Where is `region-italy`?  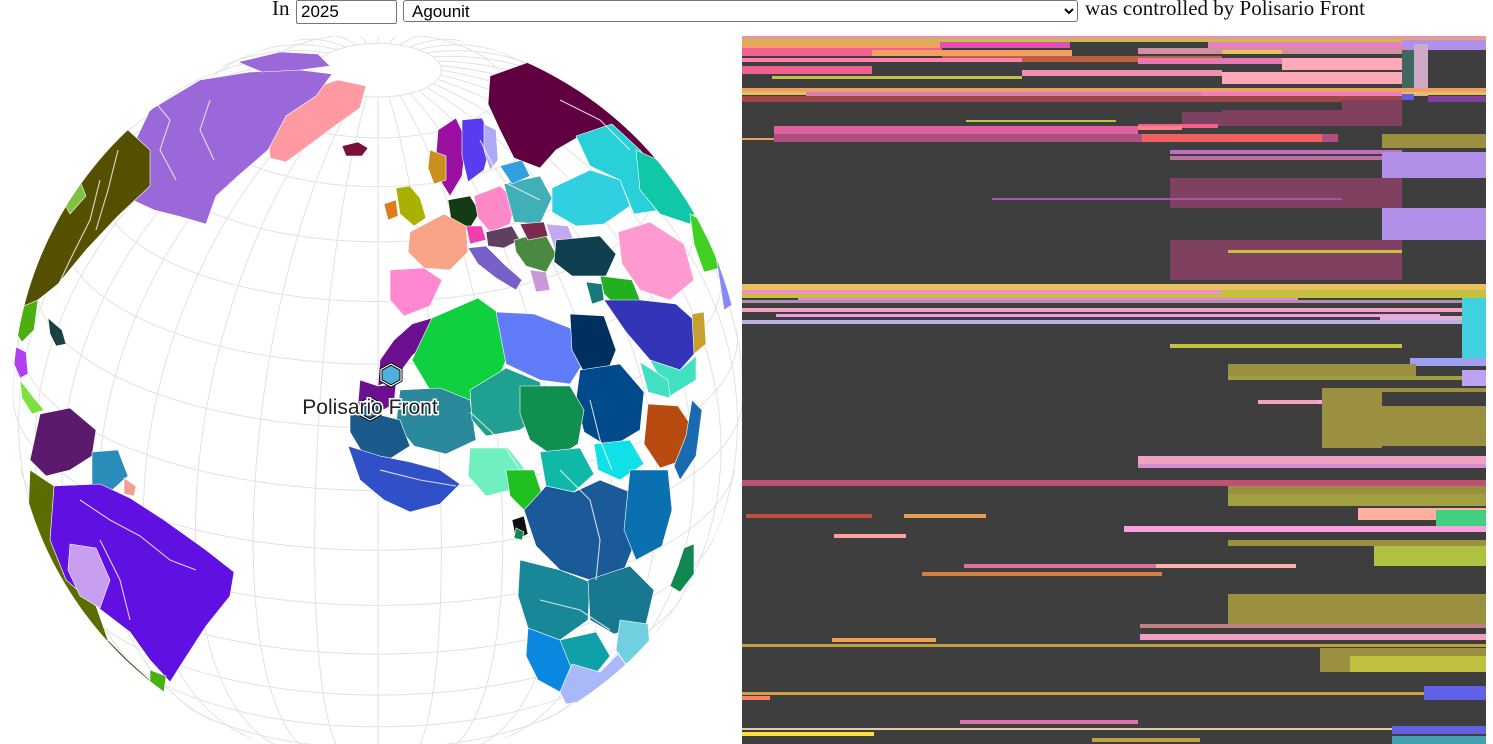 region-italy is located at coordinates (495, 268).